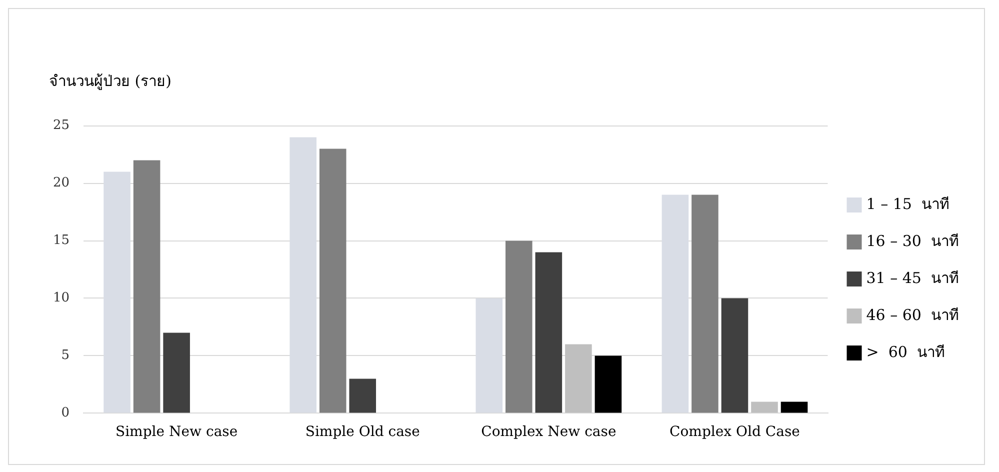 This screenshot has height=472, width=999. I want to click on legend-label: > 60 นาที, so click(905, 351).